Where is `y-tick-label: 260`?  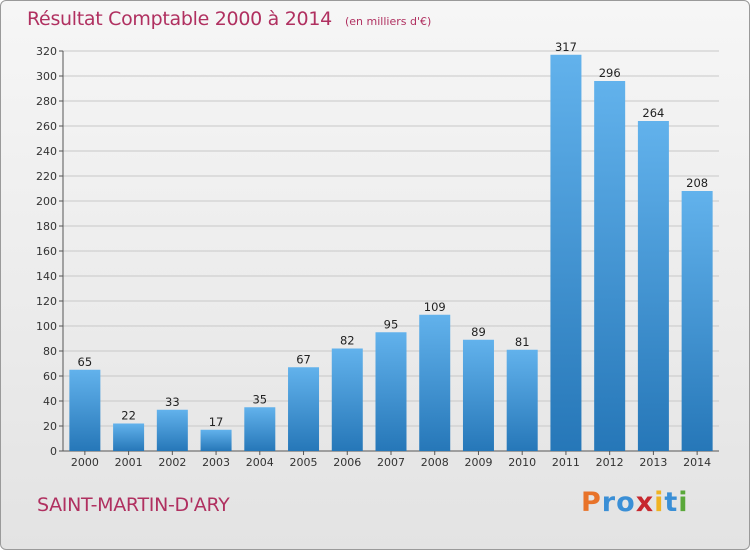 y-tick-label: 260 is located at coordinates (46, 126).